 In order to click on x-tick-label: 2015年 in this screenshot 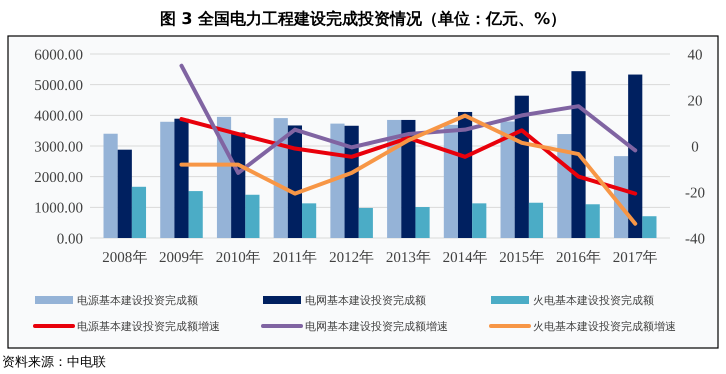, I will do `click(521, 257)`.